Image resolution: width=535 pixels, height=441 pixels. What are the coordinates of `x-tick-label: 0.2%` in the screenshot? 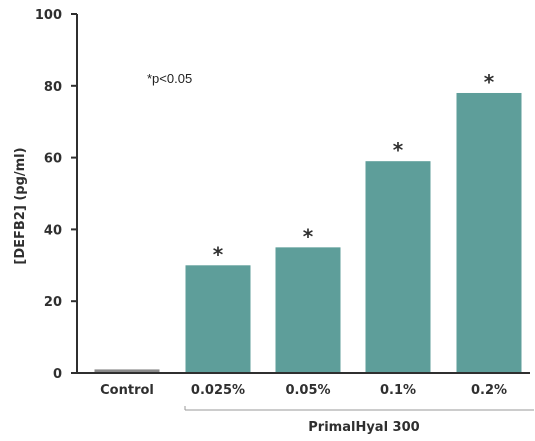 It's located at (489, 390).